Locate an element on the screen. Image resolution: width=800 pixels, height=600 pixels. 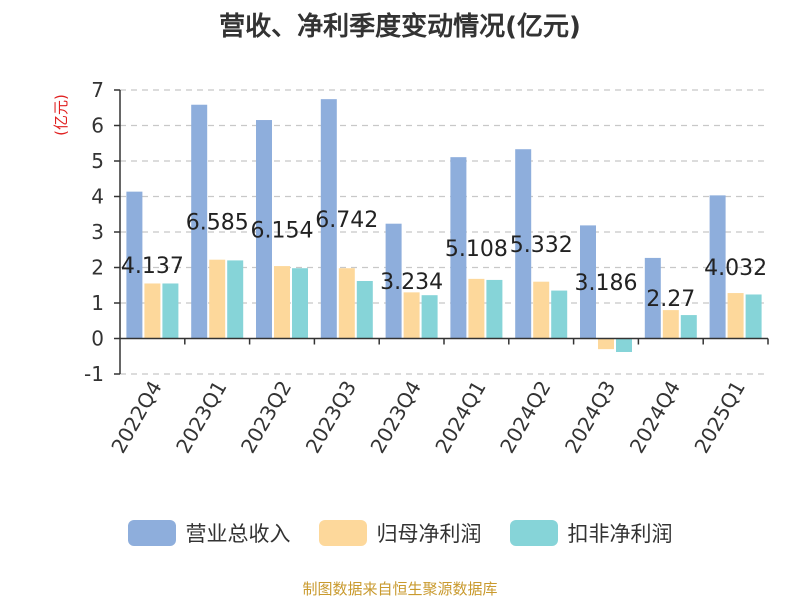
y-tick-label: 1 is located at coordinates (97, 303).